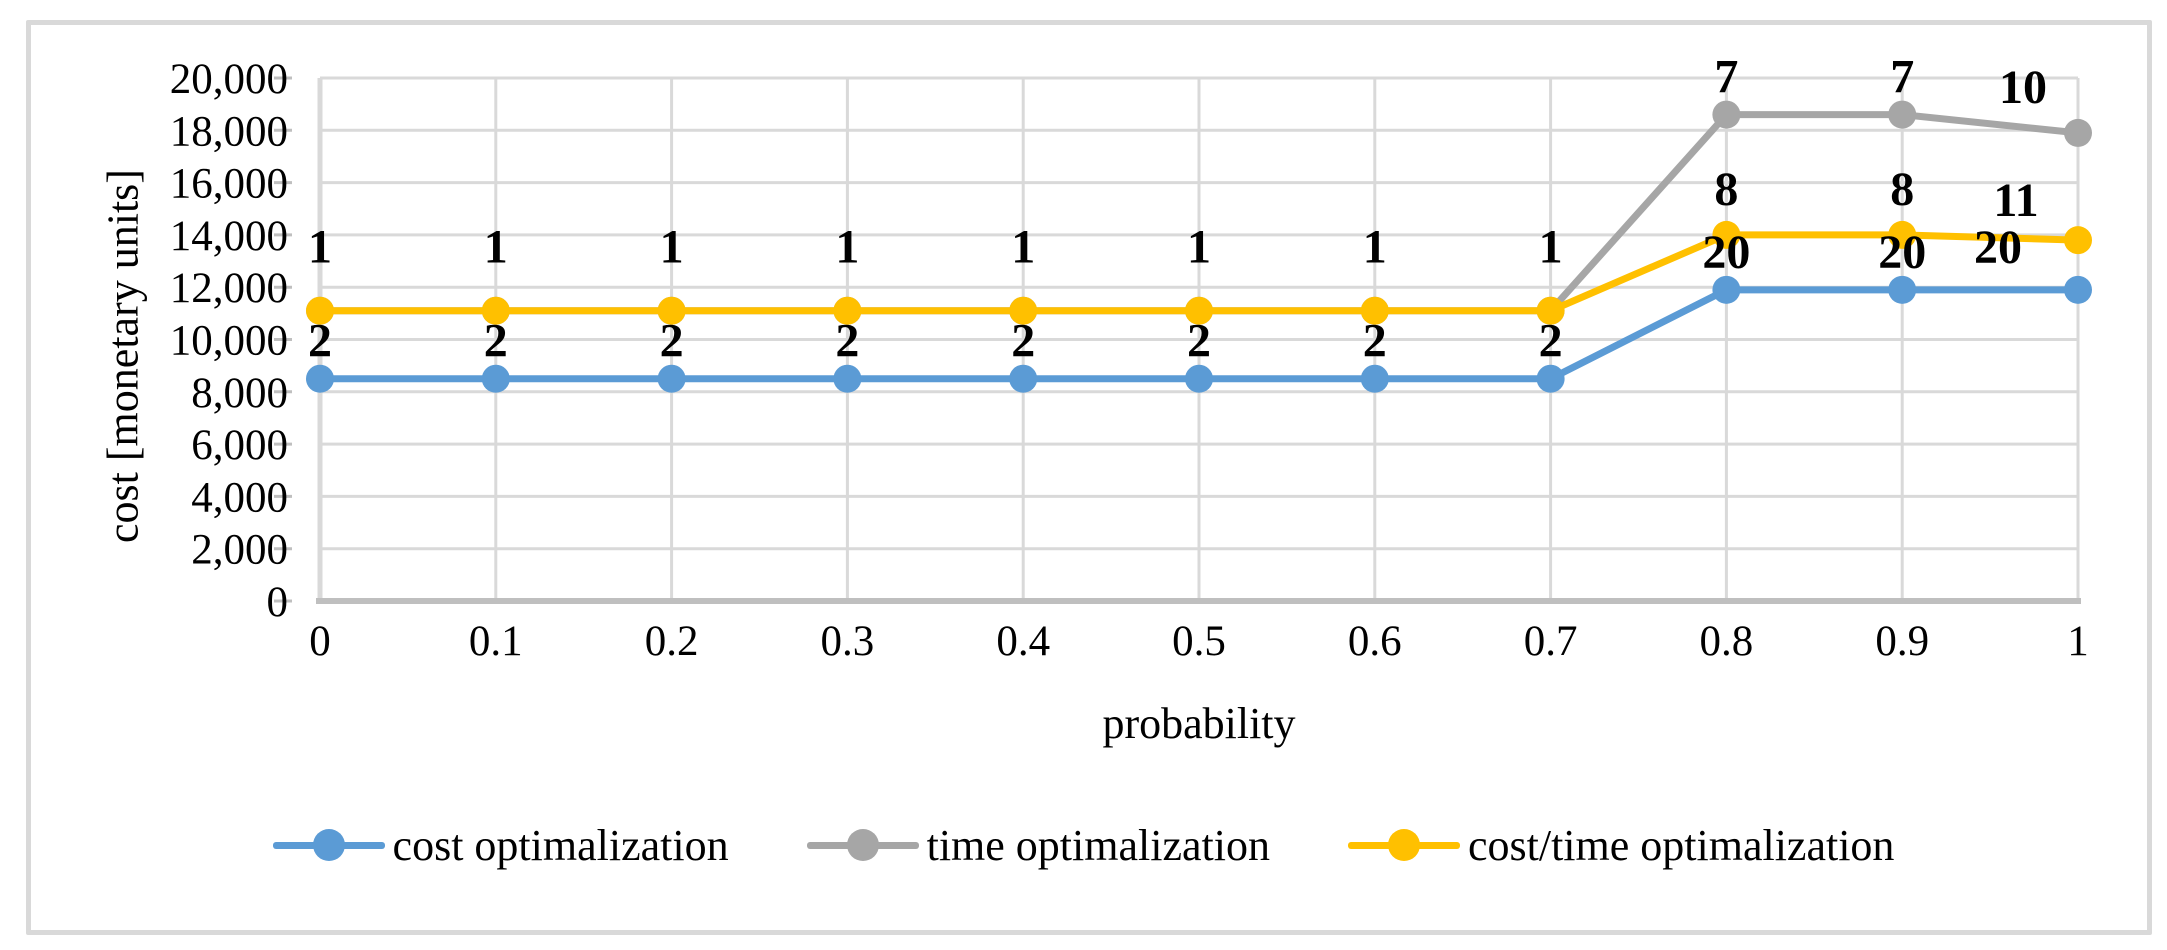  I want to click on x-tick-label: 0.1, so click(496, 641).